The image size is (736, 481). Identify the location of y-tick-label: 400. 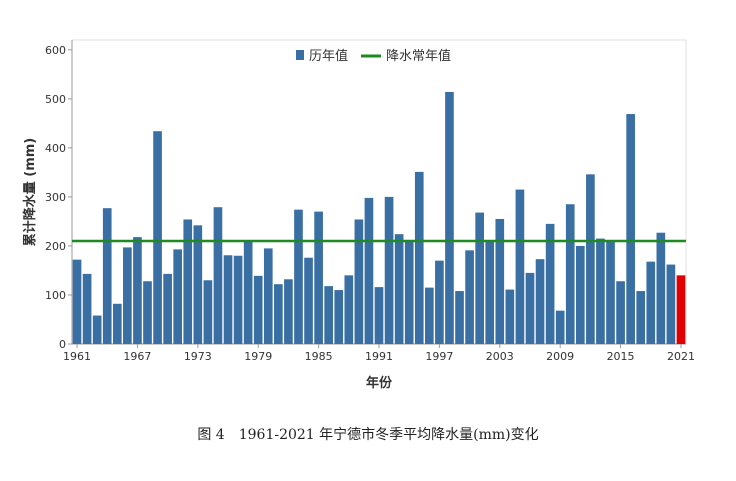
(55, 148).